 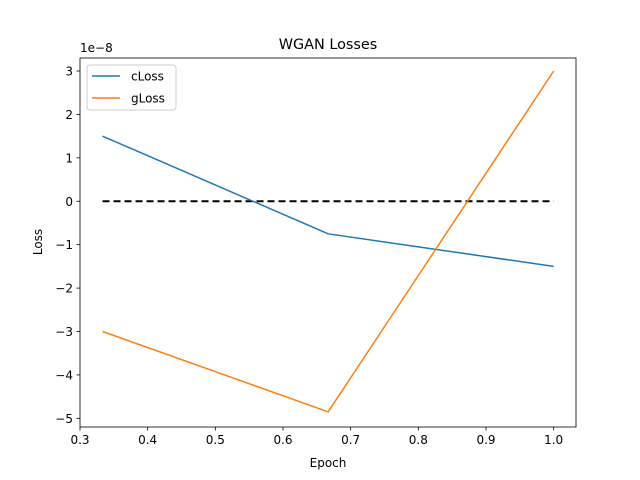 I want to click on y-tick-label: 2, so click(x=69, y=115).